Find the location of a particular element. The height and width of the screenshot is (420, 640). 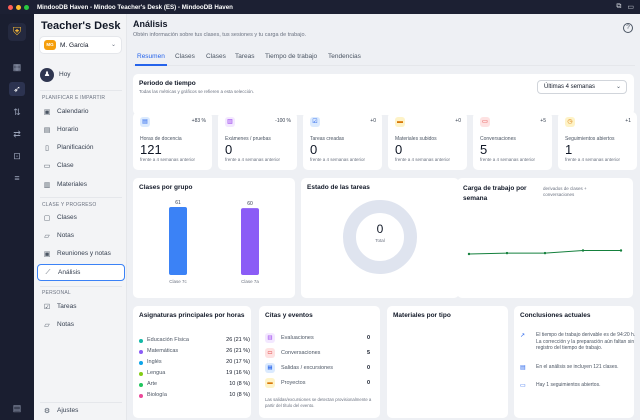

sidebar-item-label: Reuniones y notas is located at coordinates (84, 253).